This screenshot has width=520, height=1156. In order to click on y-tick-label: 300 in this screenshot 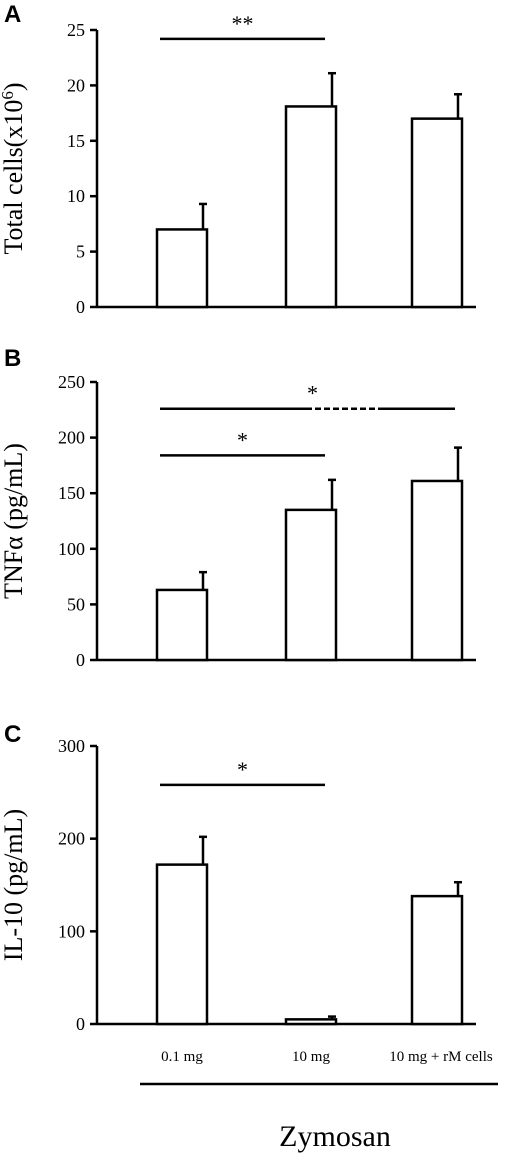, I will do `click(71, 746)`.